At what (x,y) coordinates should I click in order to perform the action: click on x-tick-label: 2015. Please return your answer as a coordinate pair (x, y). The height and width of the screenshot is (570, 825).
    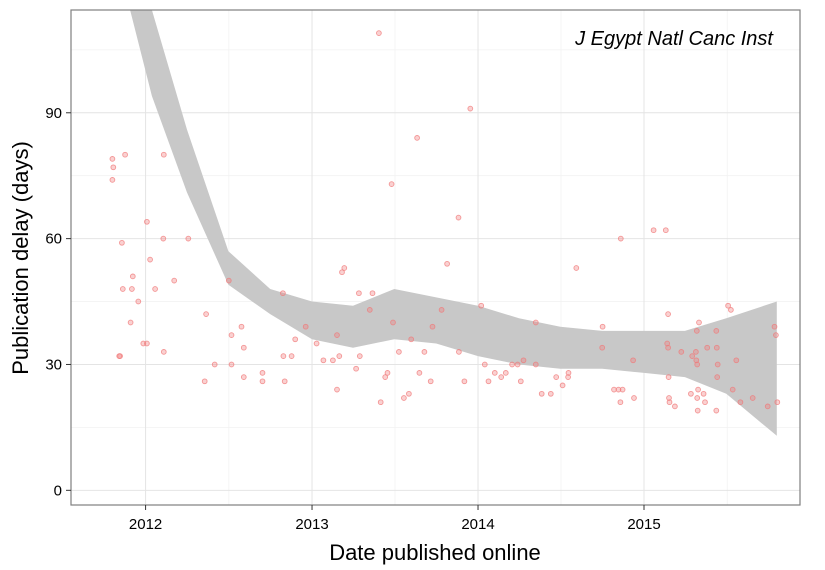
    Looking at the image, I should click on (643, 524).